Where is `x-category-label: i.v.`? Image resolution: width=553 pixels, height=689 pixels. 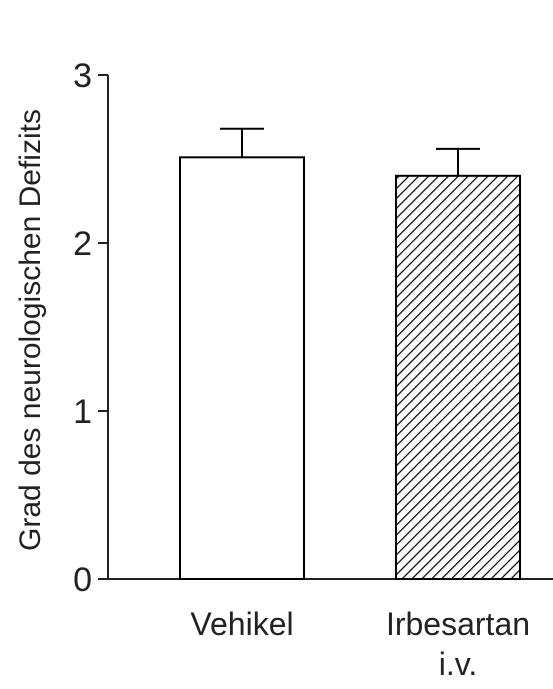 x-category-label: i.v. is located at coordinates (458, 664).